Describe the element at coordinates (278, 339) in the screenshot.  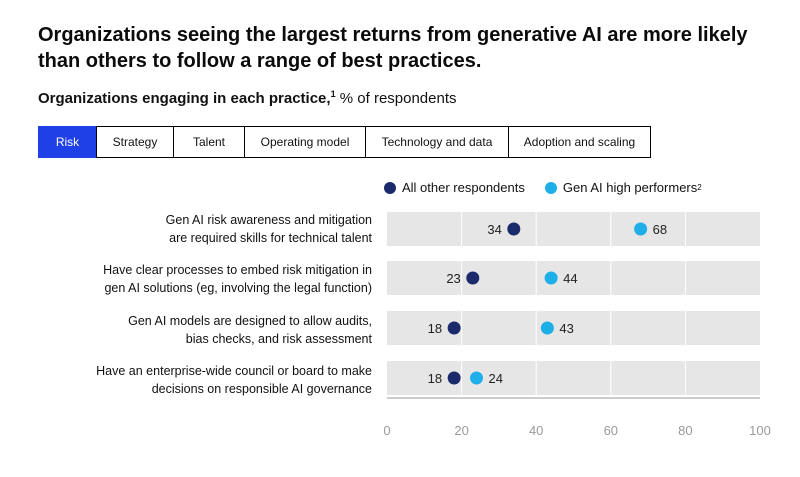
I see `row-label-line: bias checks, and risk assessment` at that location.